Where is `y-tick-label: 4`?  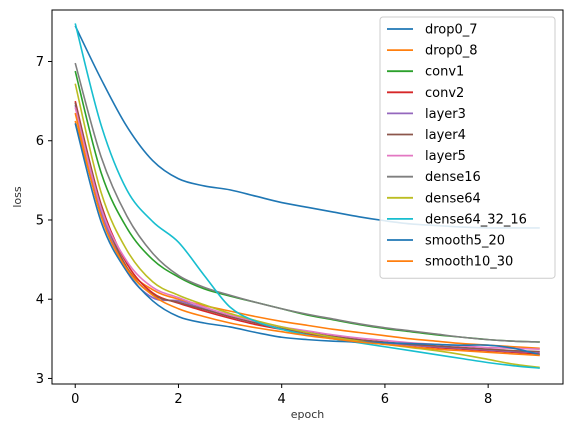 y-tick-label: 4 is located at coordinates (40, 300).